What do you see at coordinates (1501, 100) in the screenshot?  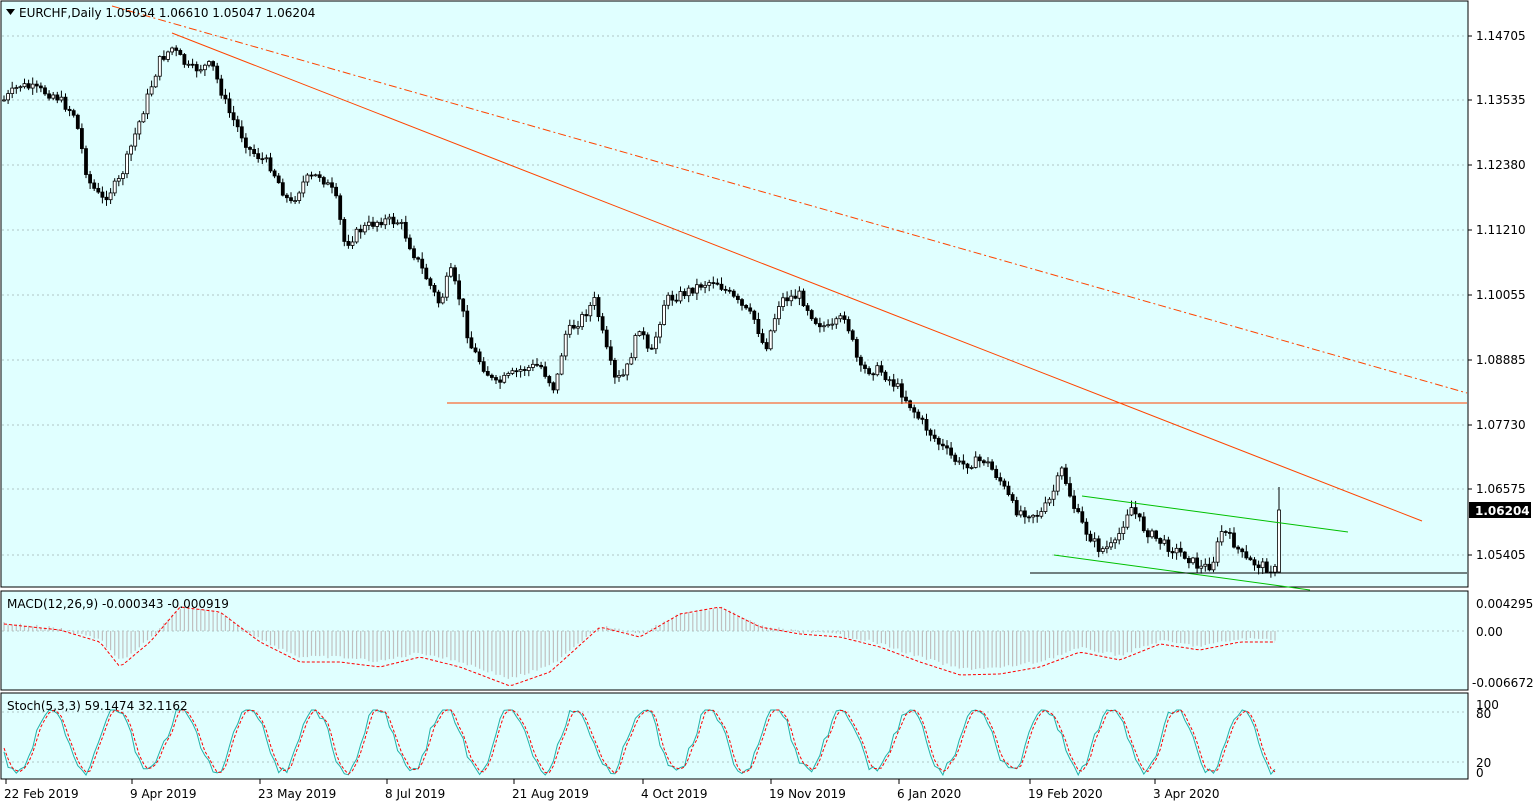 I see `price-label: 1.13535` at bounding box center [1501, 100].